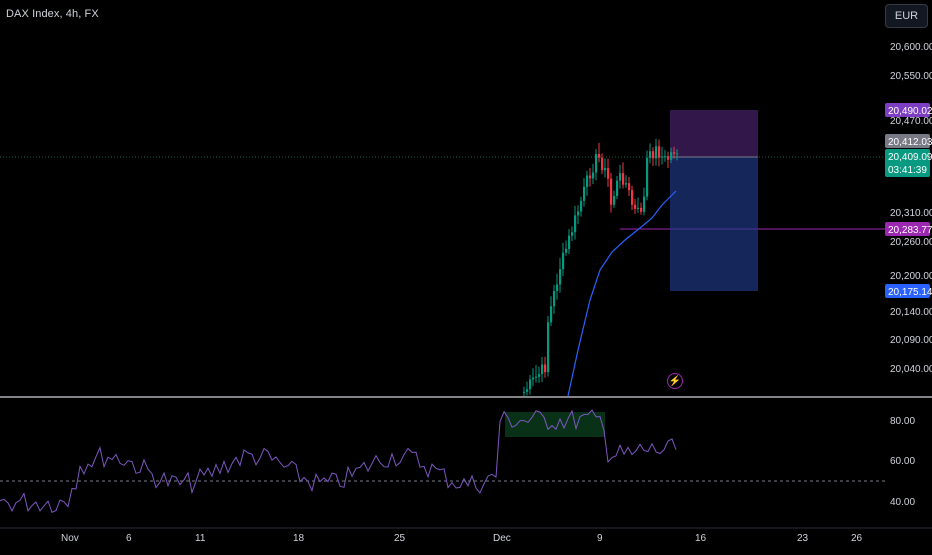 Image resolution: width=932 pixels, height=555 pixels. Describe the element at coordinates (907, 170) in the screenshot. I see `bar-countdown-label: 03:41:39` at that location.